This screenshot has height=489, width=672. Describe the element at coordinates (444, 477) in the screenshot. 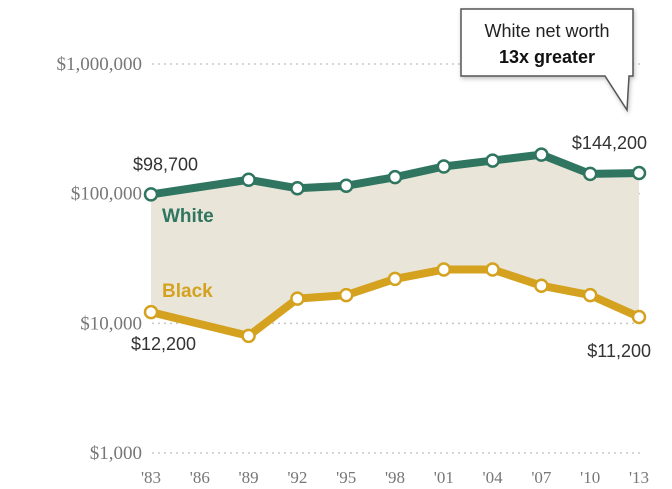

I see `x-tick-label: '01` at that location.